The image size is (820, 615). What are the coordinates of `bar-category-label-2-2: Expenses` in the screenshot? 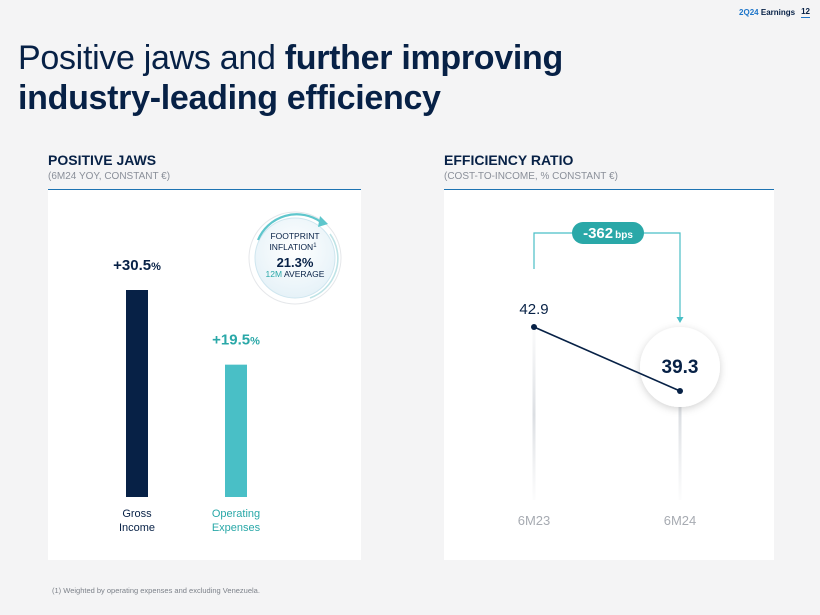 It's located at (236, 528).